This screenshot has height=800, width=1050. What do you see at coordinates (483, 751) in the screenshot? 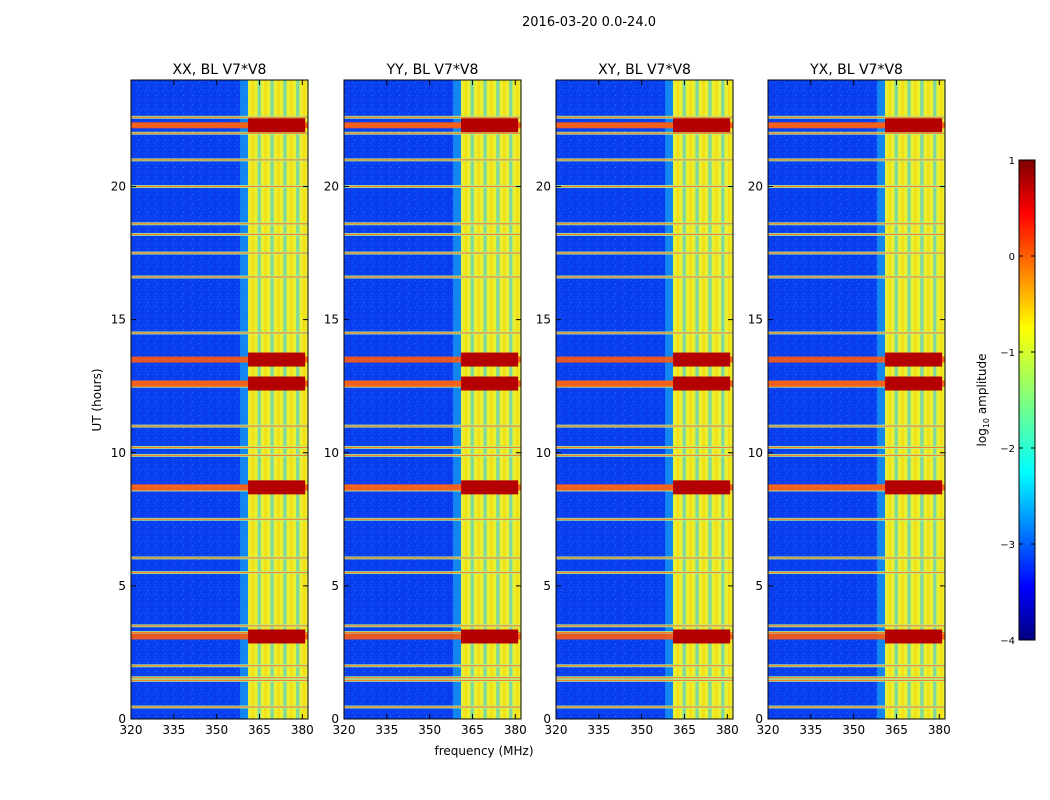
I see `x-axis-label: frequency (MHz)` at bounding box center [483, 751].